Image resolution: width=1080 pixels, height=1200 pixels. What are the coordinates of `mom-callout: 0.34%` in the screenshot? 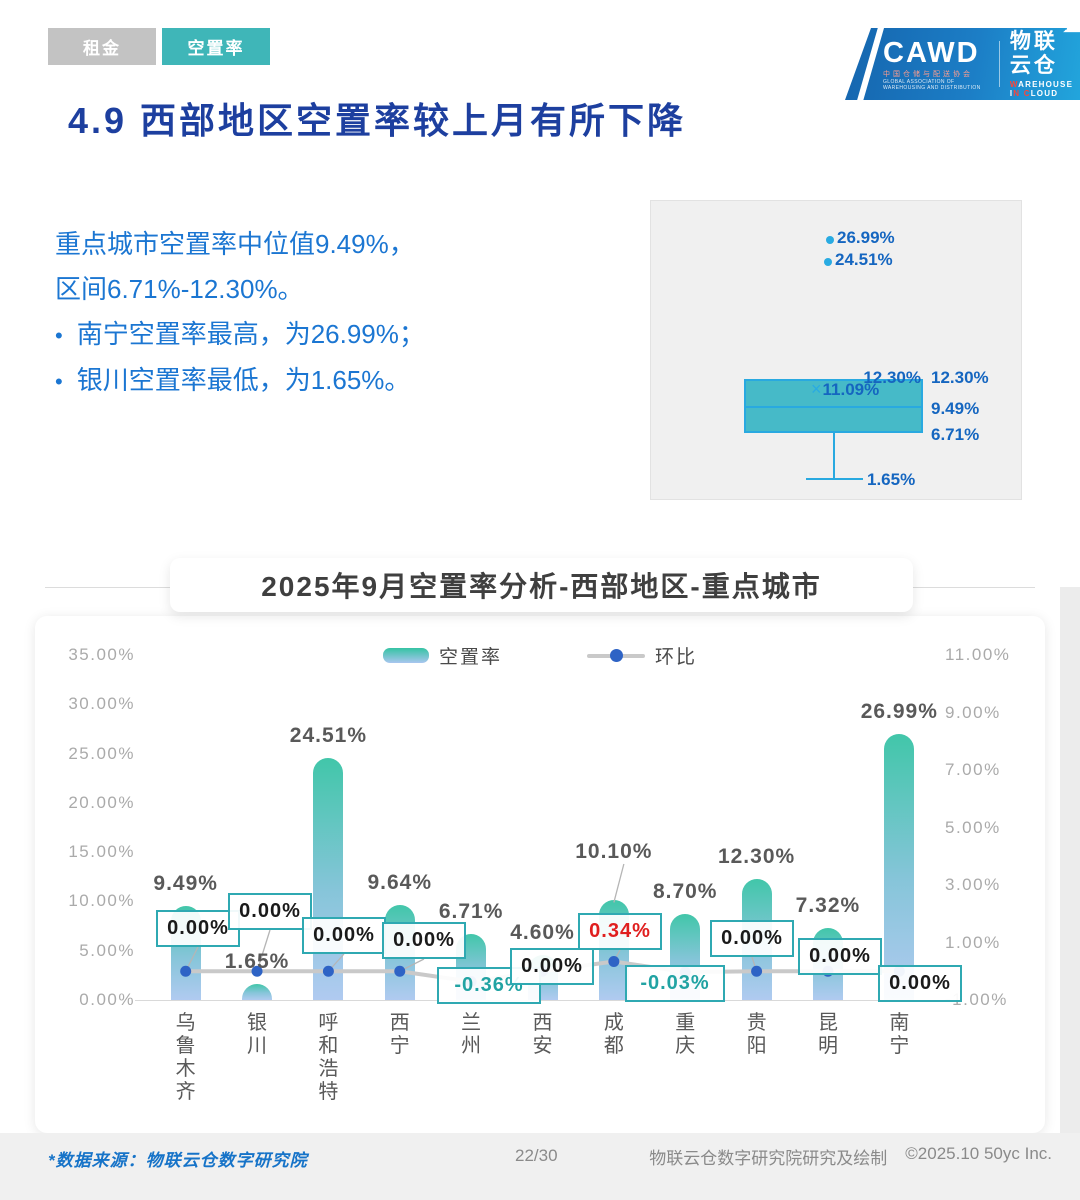 It's located at (620, 931).